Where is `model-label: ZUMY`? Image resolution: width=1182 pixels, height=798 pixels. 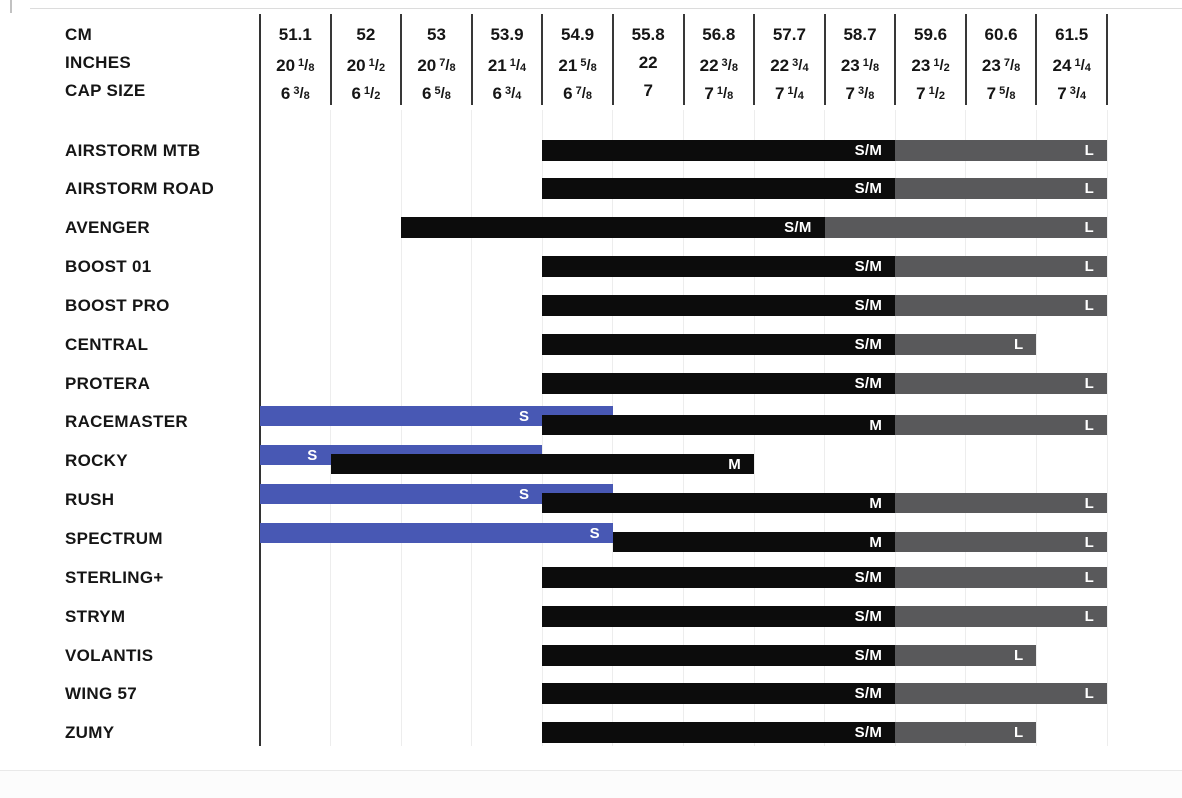 model-label: ZUMY is located at coordinates (90, 733).